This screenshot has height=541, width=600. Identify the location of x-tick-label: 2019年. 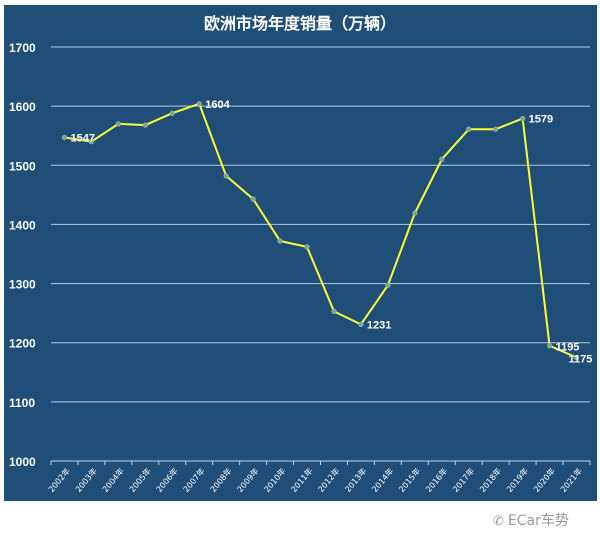
(517, 480).